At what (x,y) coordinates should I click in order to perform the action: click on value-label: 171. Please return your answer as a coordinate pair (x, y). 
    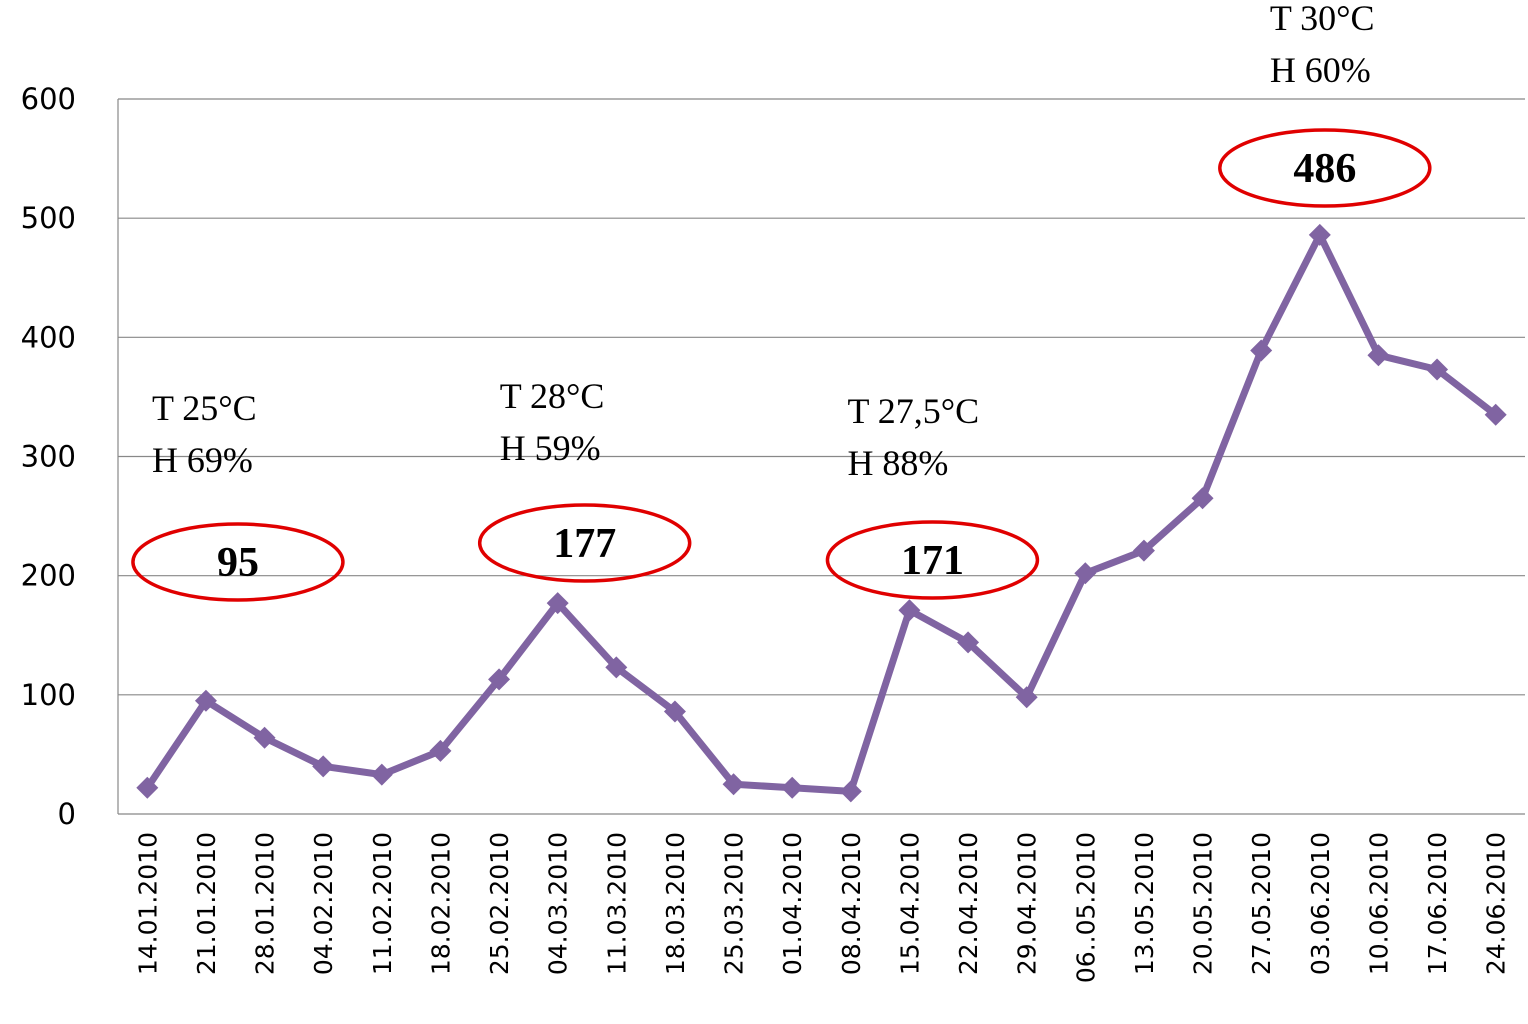
    Looking at the image, I should click on (932, 561).